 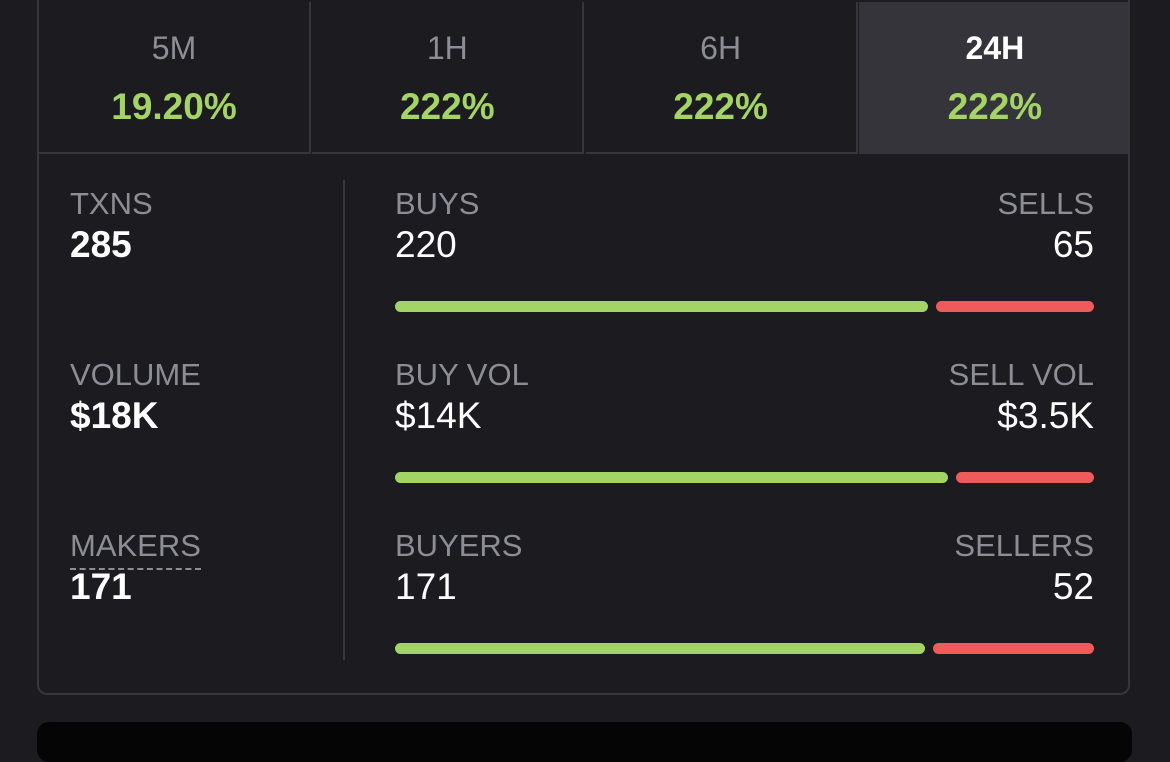 What do you see at coordinates (135, 549) in the screenshot?
I see `stat-label: MAKERS` at bounding box center [135, 549].